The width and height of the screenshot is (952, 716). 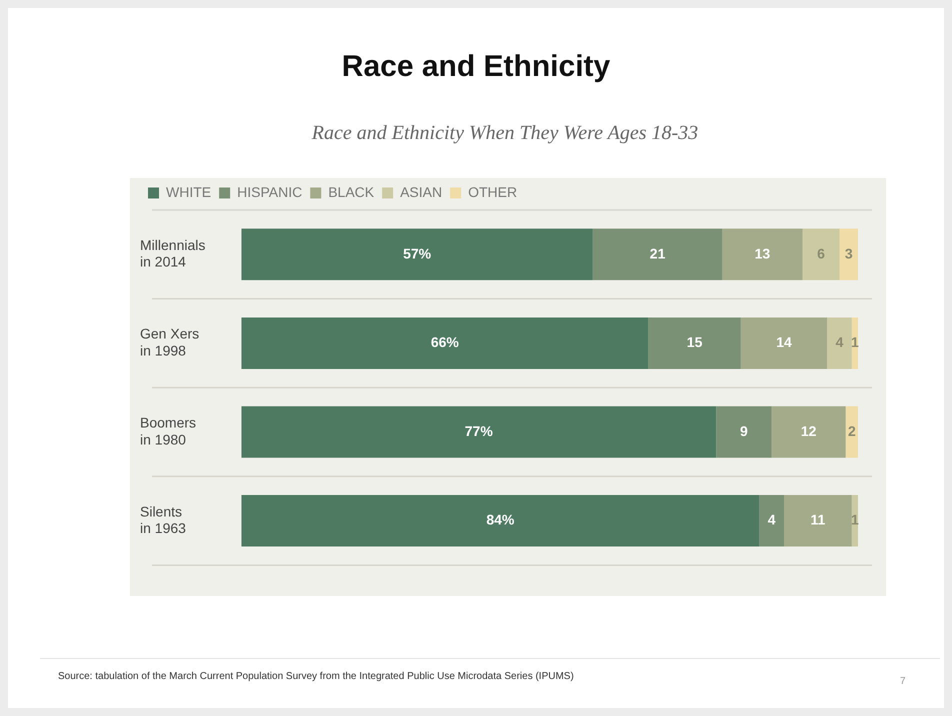 What do you see at coordinates (173, 253) in the screenshot?
I see `y-tick-label: Millennials in 2014` at bounding box center [173, 253].